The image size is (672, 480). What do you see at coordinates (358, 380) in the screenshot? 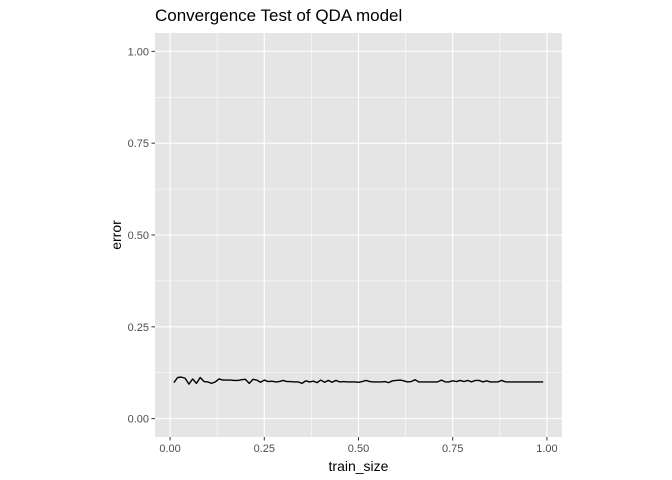
I see `series-line` at bounding box center [358, 380].